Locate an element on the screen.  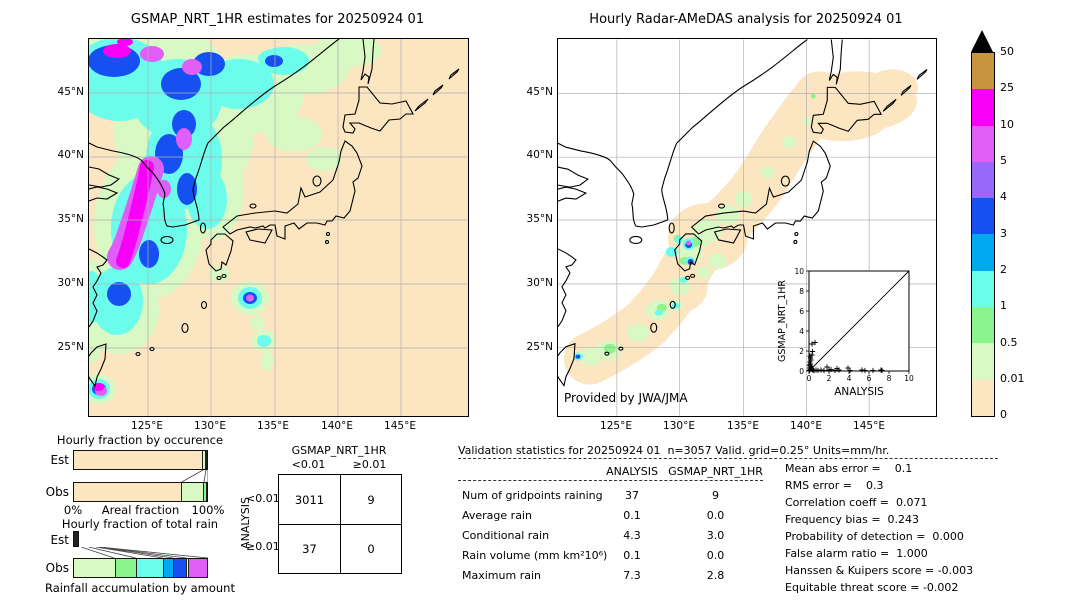
occurrence-obs-bar is located at coordinates (140, 492).